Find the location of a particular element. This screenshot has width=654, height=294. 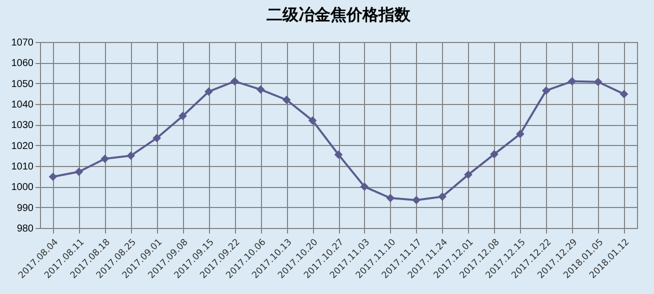

y-tick-label: 990 is located at coordinates (25, 208).